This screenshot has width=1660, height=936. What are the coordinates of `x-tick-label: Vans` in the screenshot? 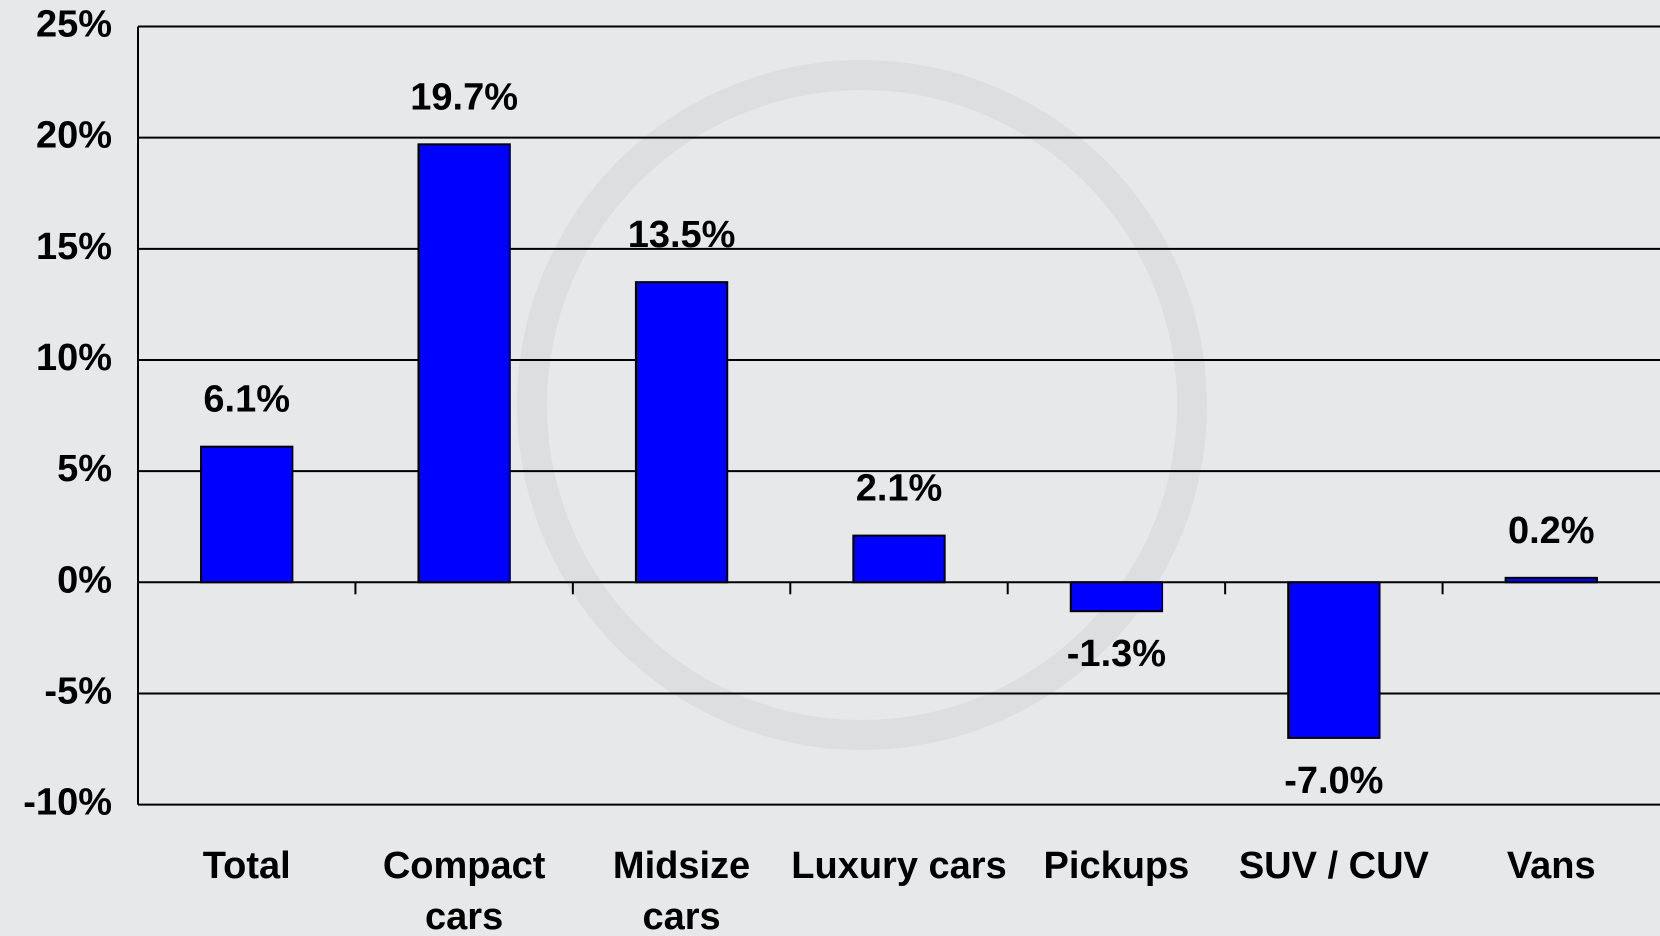 It's located at (1551, 866).